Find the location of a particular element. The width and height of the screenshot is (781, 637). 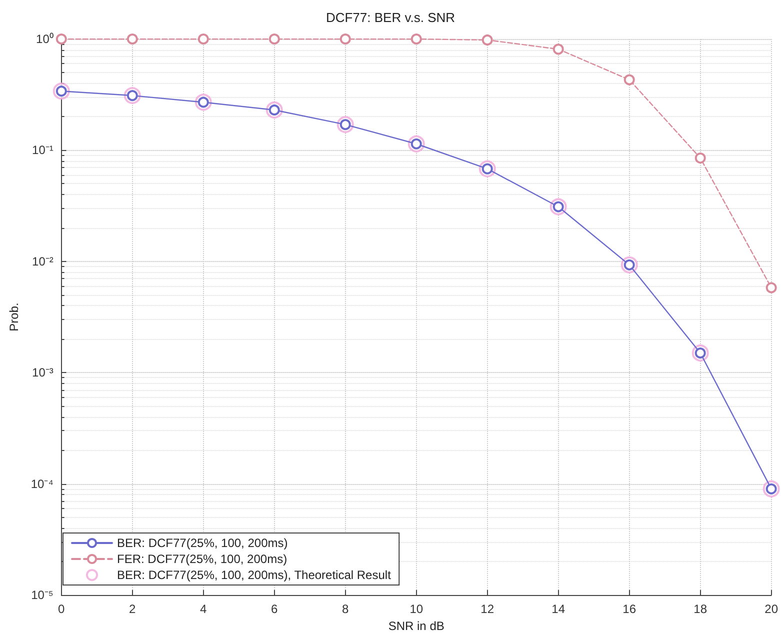

legend-label: BER: DCF77(25%, 100, 200ms) is located at coordinates (202, 543).